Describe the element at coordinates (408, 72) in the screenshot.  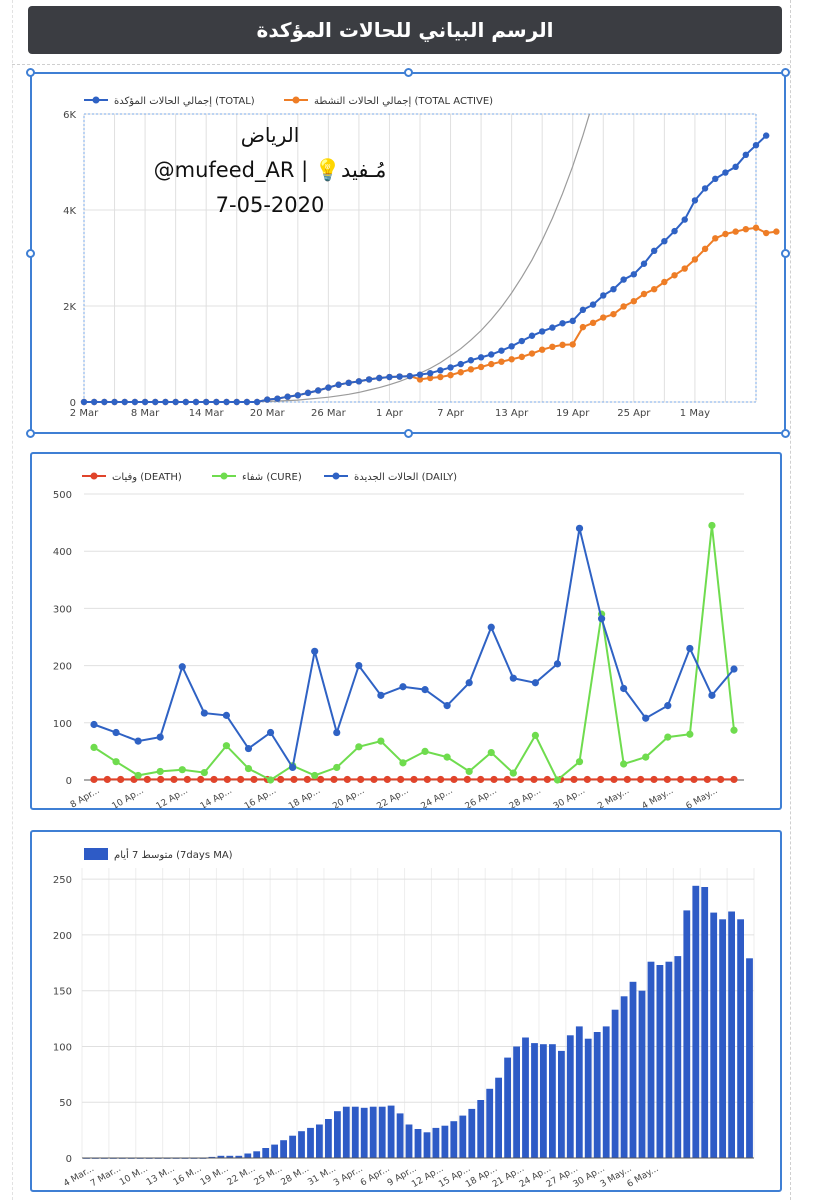
I see `resize-handle-top` at that location.